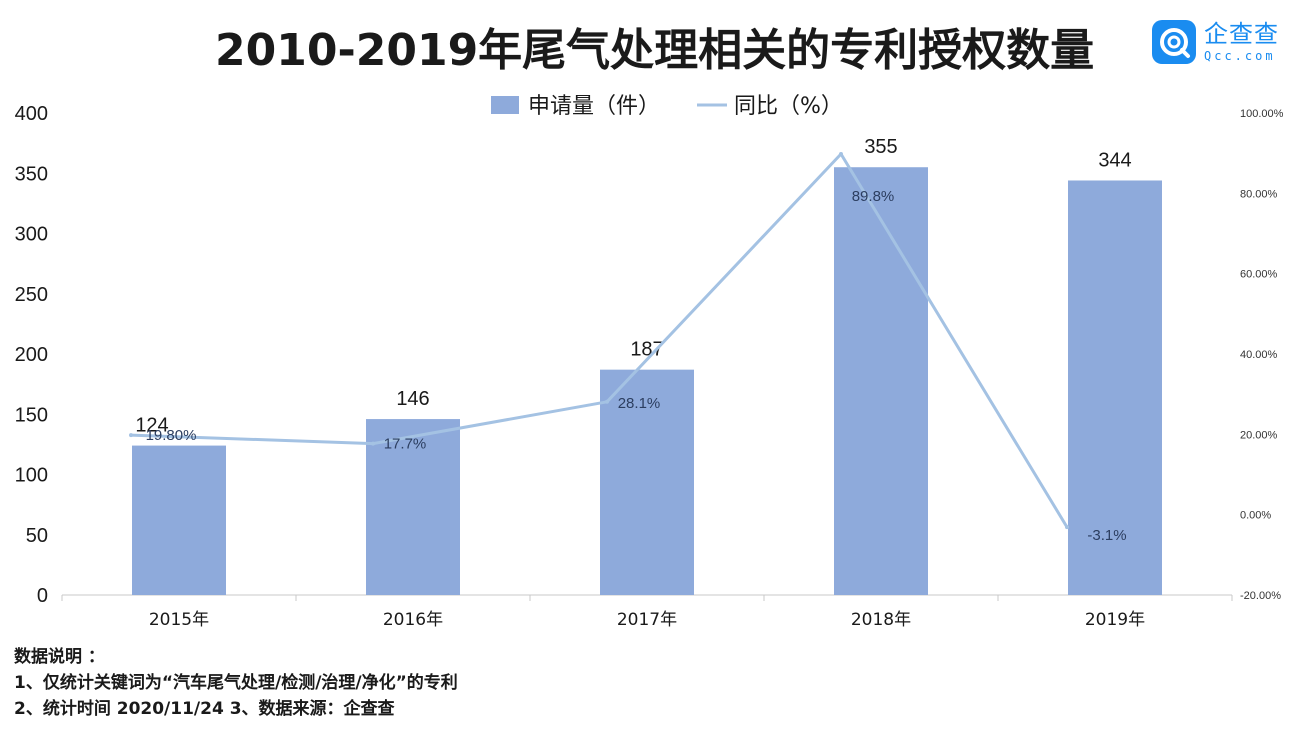  What do you see at coordinates (594, 106) in the screenshot?
I see `legend-bar-label: 申请量（件）` at bounding box center [594, 106].